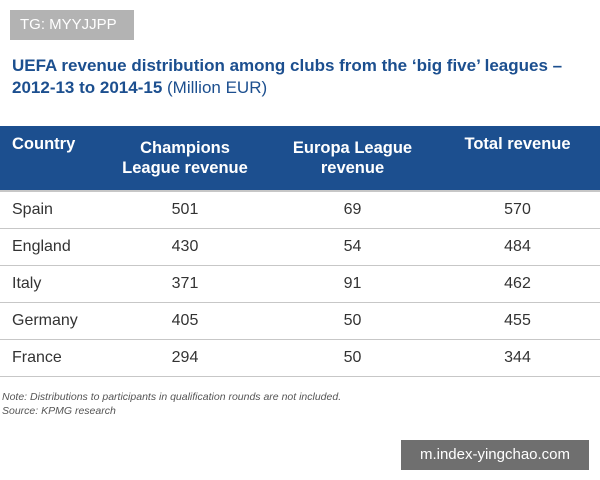  What do you see at coordinates (50, 284) in the screenshot?
I see `cell-country: Italy` at bounding box center [50, 284].